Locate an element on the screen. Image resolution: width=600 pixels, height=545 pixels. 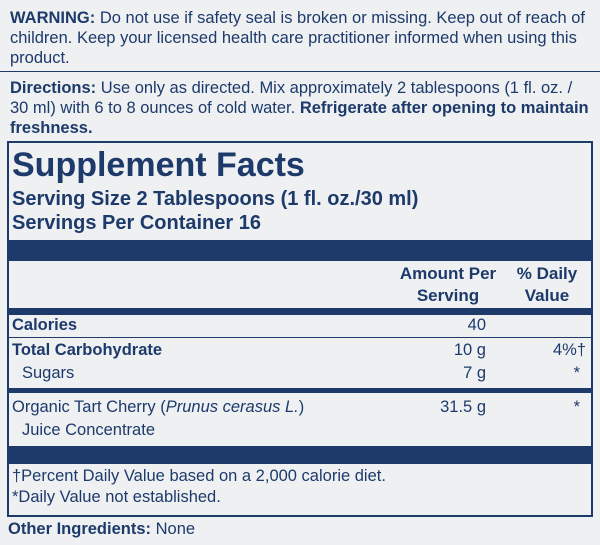
latin-name: Prunus cerasus L. is located at coordinates (232, 407).